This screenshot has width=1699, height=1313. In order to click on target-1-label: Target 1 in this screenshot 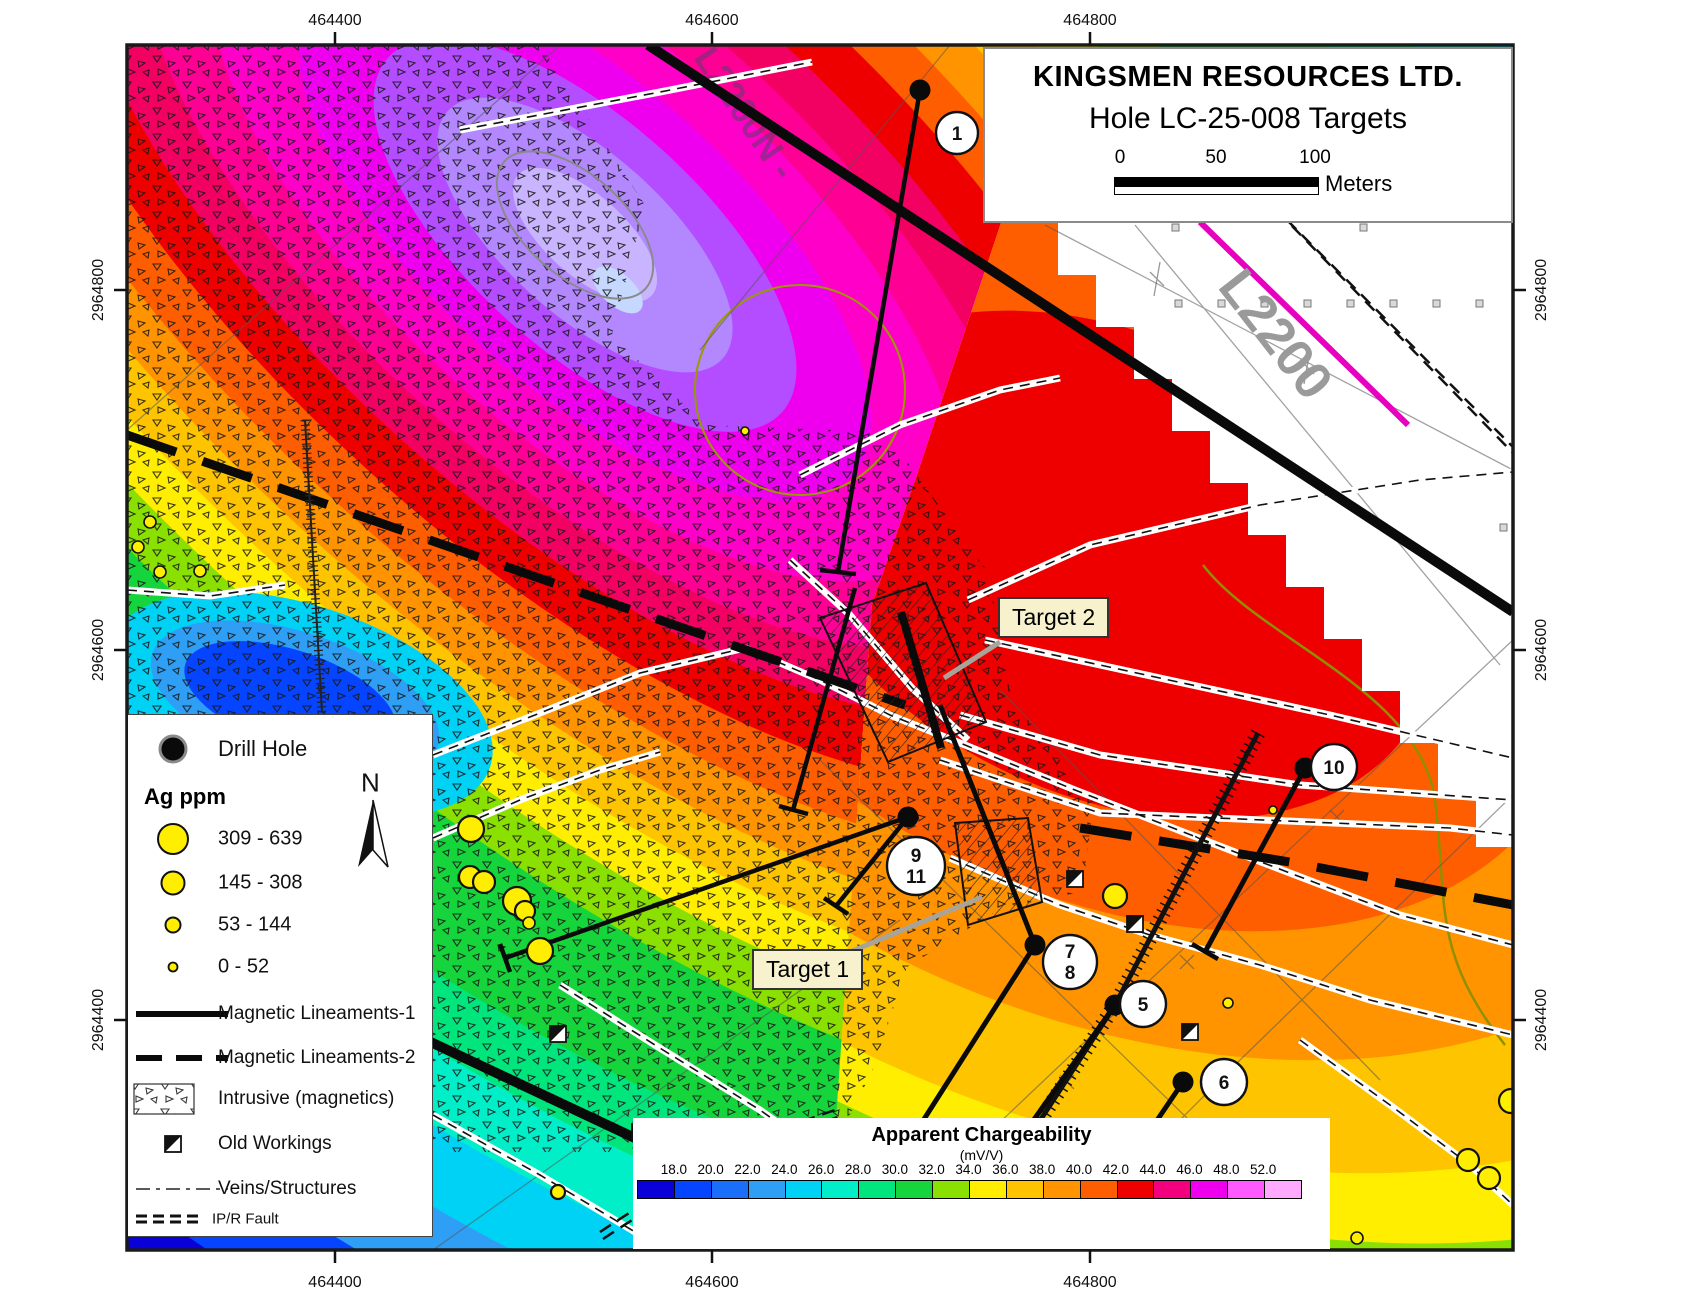, I will do `click(808, 969)`.